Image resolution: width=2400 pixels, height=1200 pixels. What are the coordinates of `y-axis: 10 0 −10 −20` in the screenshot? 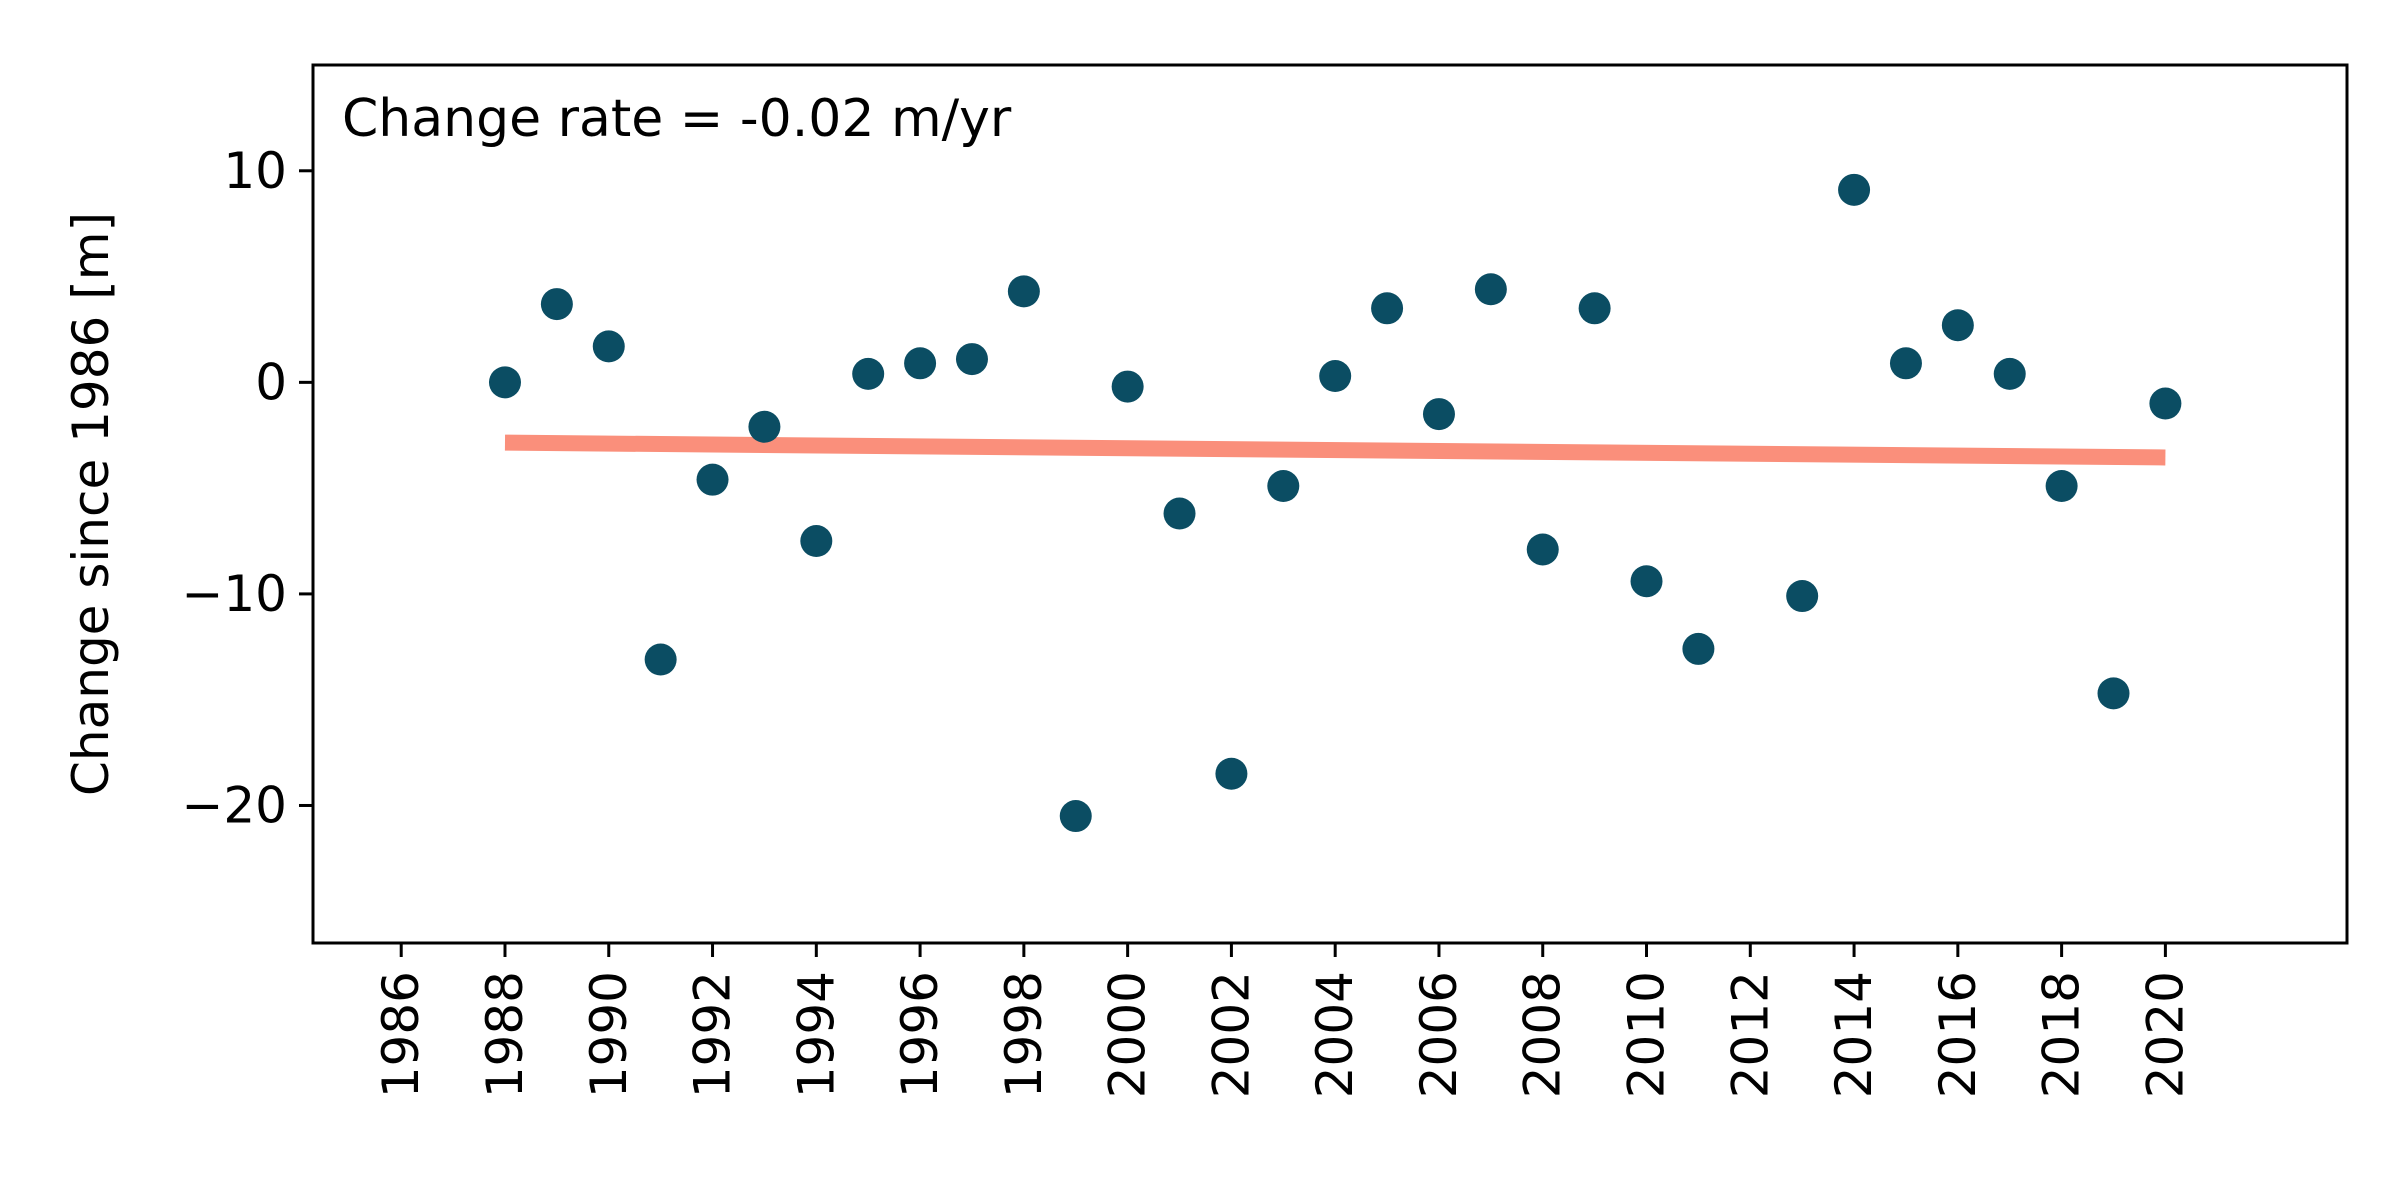 It's located at (247, 488).